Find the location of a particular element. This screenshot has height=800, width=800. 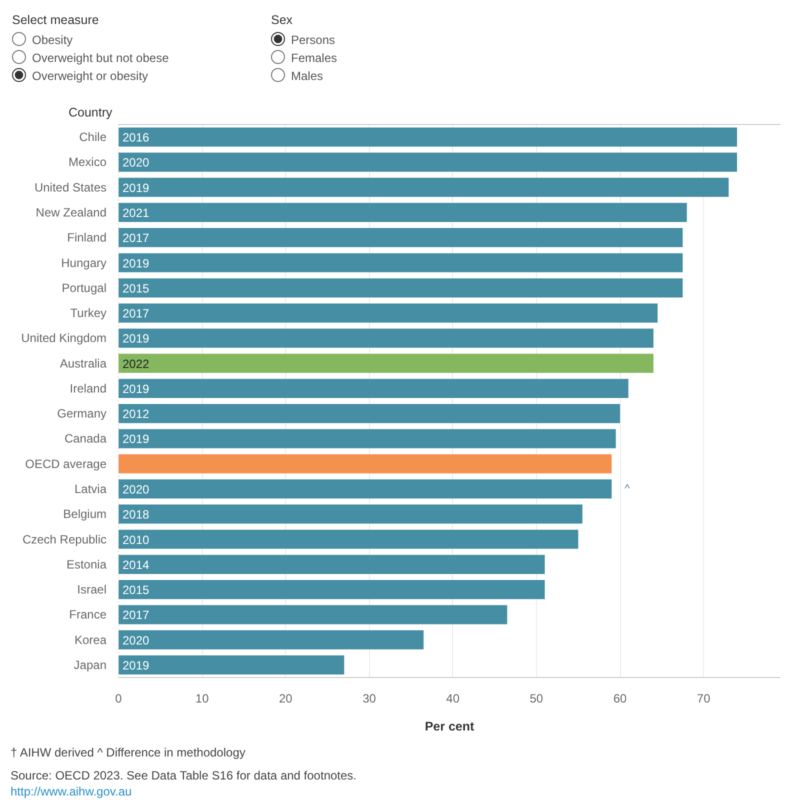

y-tick-label: United Kingdom is located at coordinates (64, 338).